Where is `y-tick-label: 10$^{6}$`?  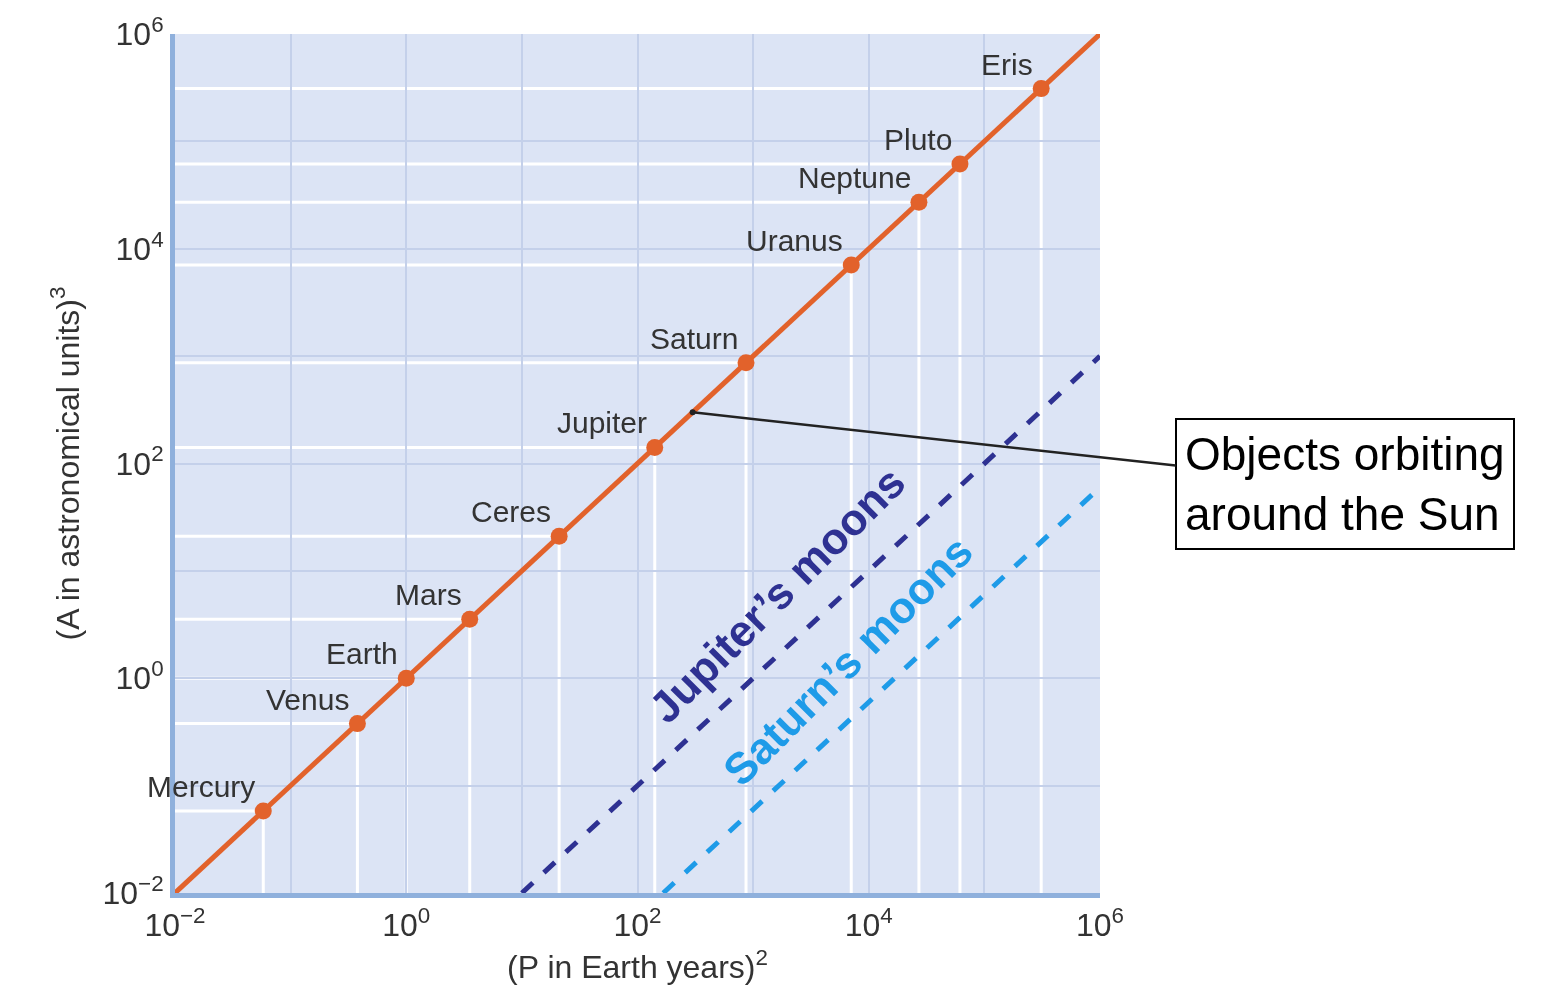
y-tick-label: 10$^{6}$ is located at coordinates (139, 32).